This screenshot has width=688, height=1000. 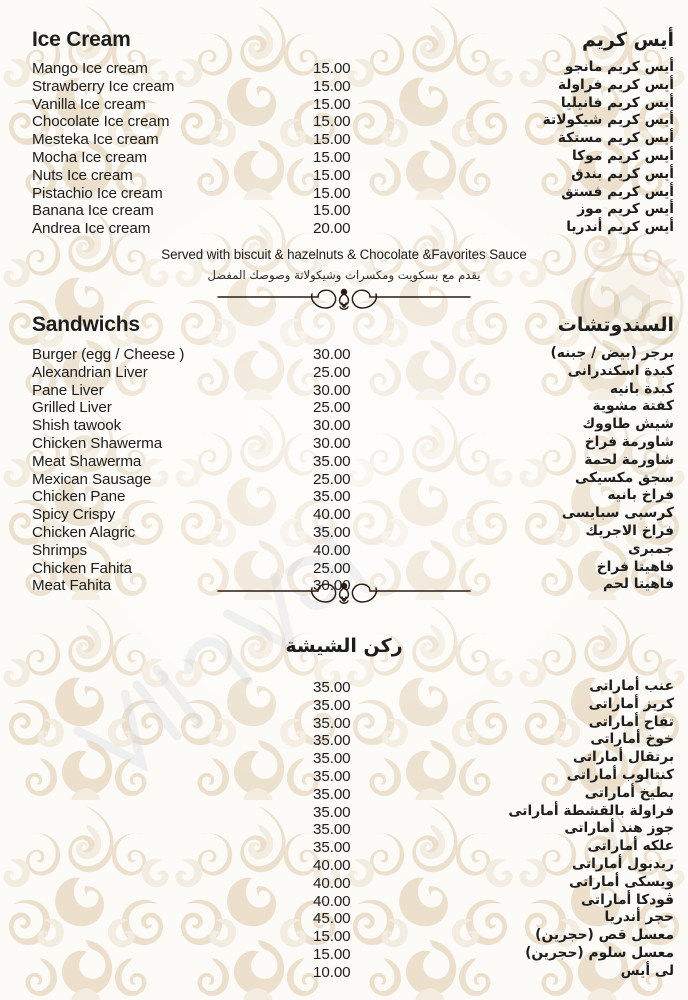 I want to click on item-name-ar: فاهيتا فراخ, so click(x=635, y=566).